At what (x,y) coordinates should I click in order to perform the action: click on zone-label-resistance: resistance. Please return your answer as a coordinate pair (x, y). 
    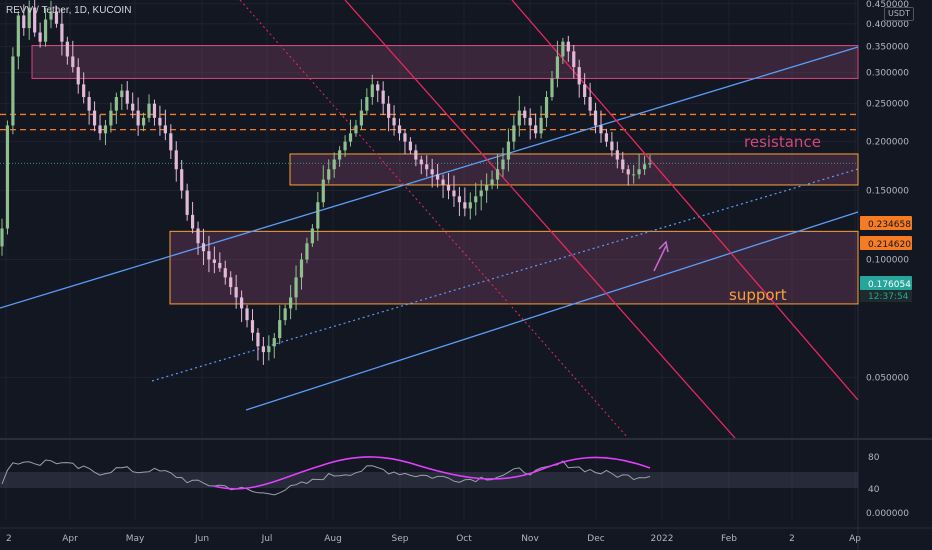
    Looking at the image, I should click on (782, 142).